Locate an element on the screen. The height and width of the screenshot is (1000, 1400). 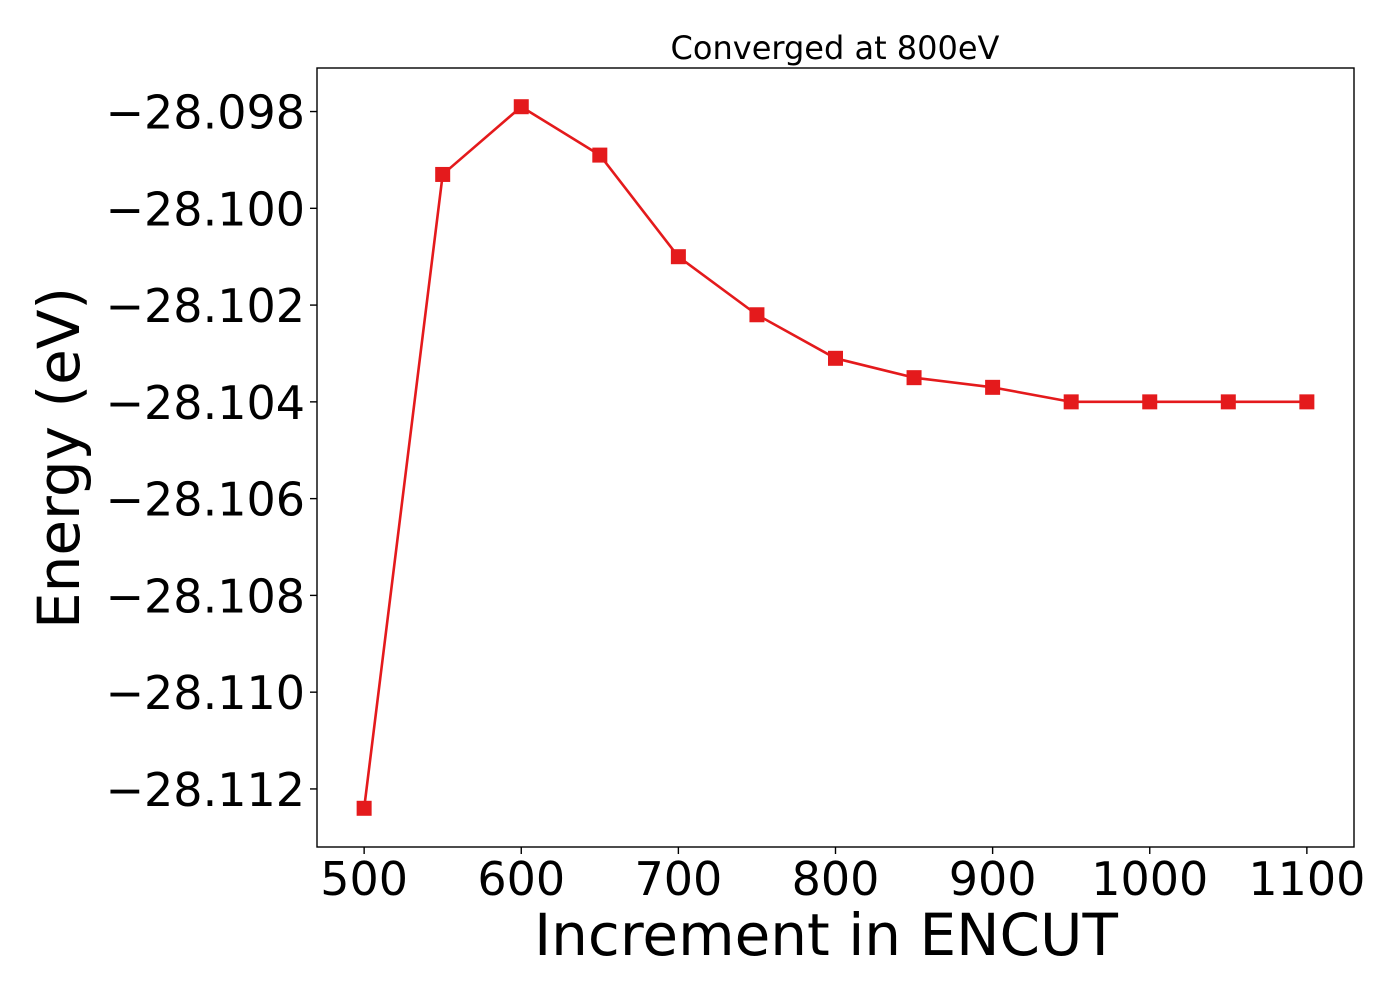
x-tick-label: 700 is located at coordinates (678, 879).